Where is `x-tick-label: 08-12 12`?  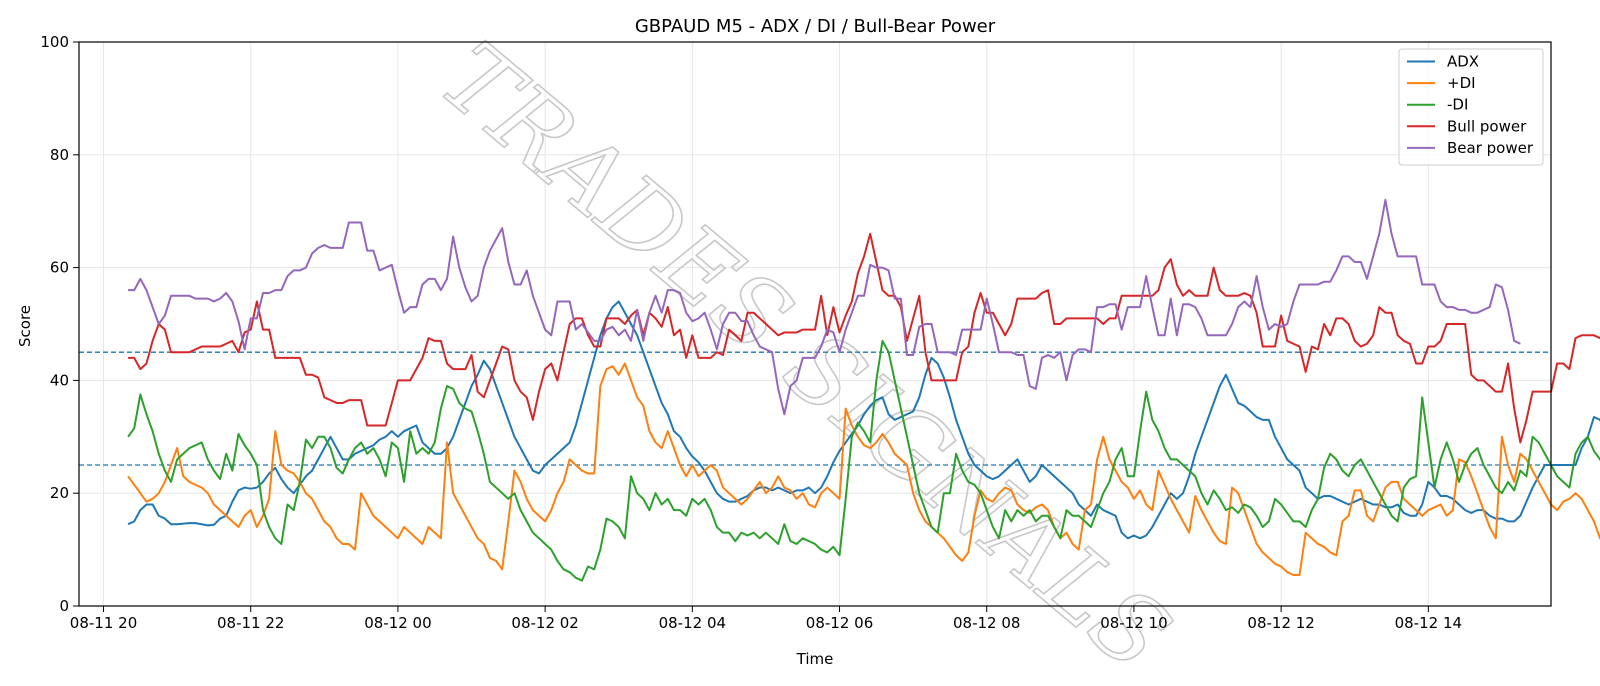
x-tick-label: 08-12 12 is located at coordinates (1280, 623).